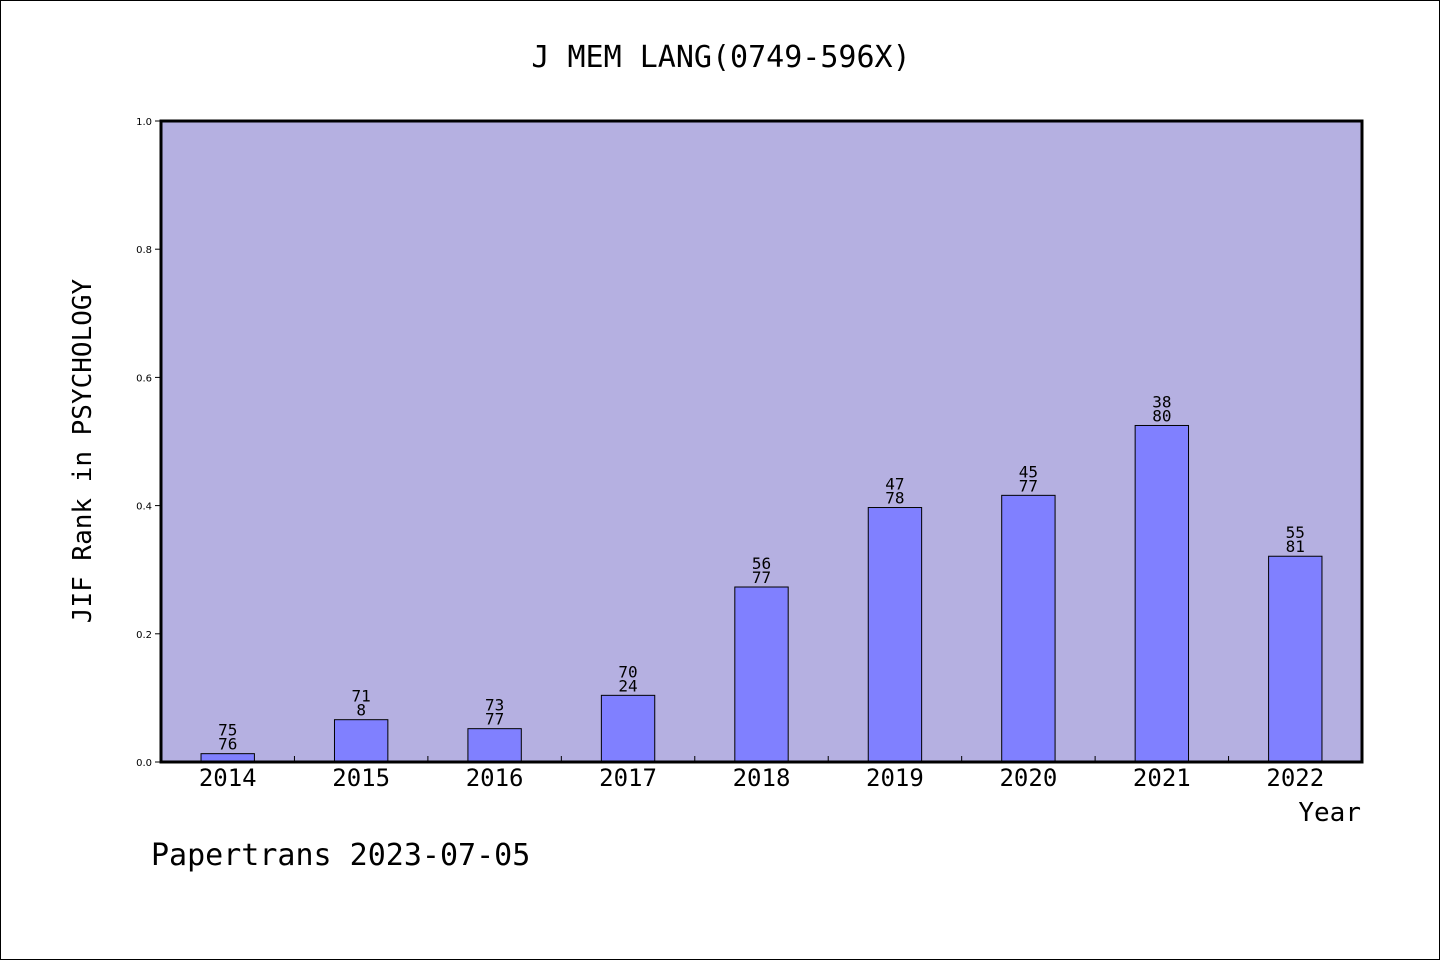 Image resolution: width=1440 pixels, height=961 pixels. Describe the element at coordinates (1028, 628) in the screenshot. I see `bar-2020` at that location.